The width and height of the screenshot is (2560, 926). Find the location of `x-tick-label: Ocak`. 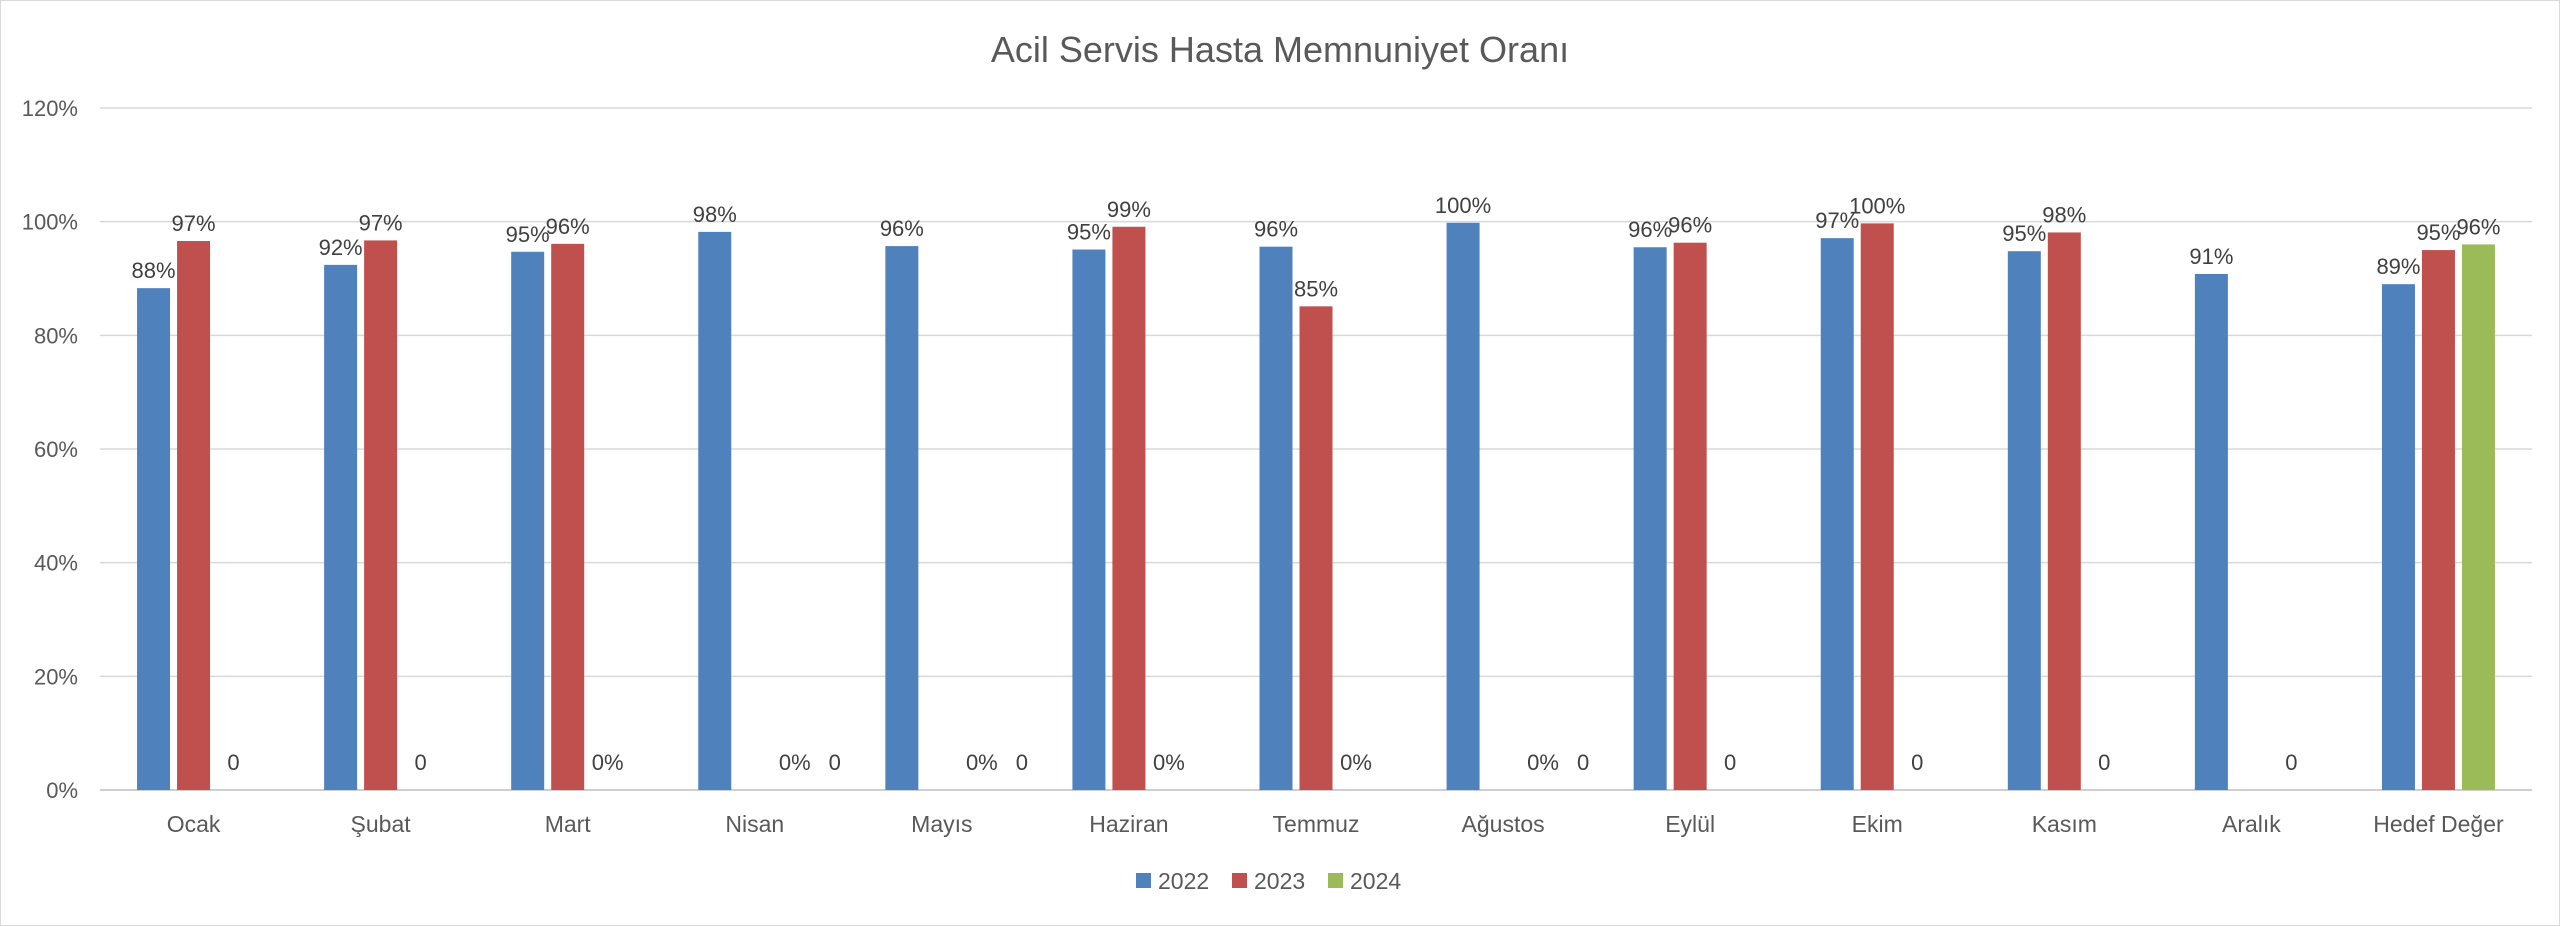

x-tick-label: Ocak is located at coordinates (194, 824).